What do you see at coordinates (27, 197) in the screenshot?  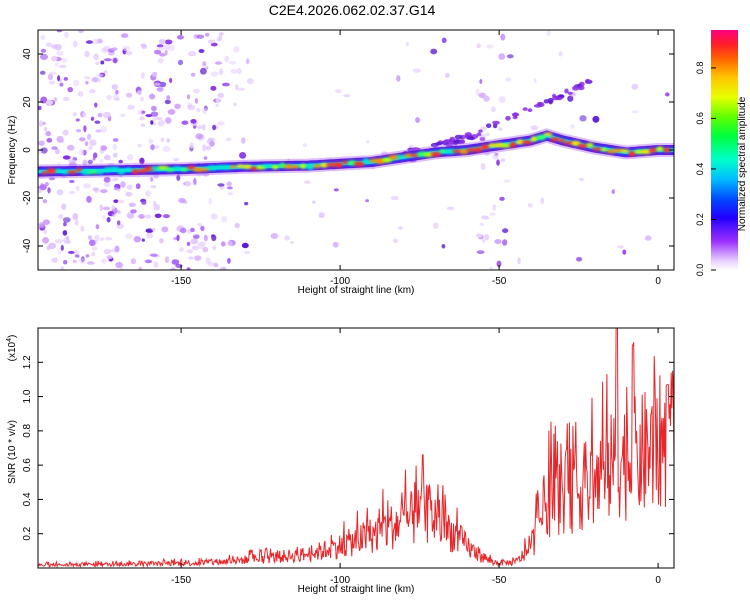 I see `spectrogram-y-tick-label: -20` at bounding box center [27, 197].